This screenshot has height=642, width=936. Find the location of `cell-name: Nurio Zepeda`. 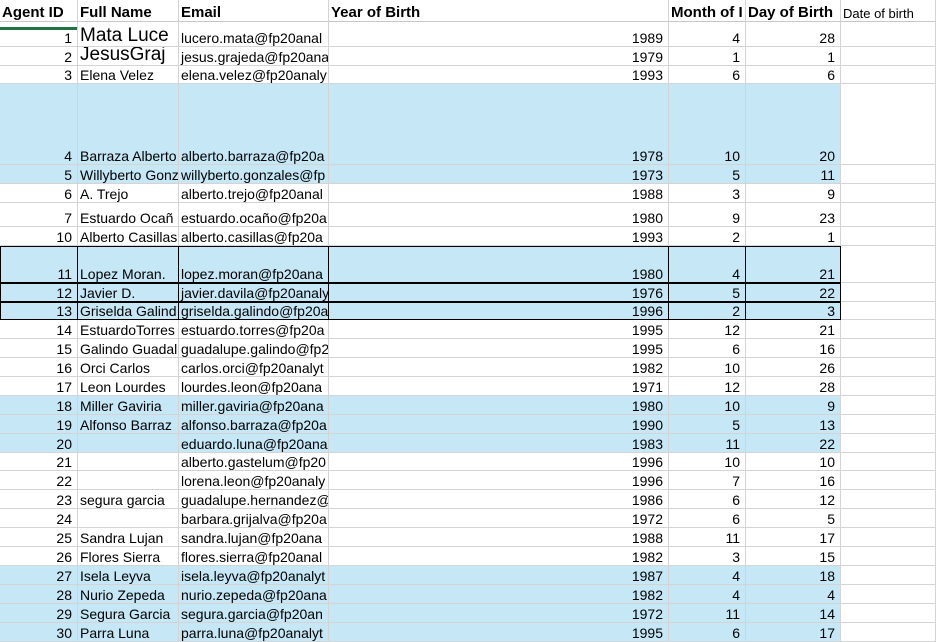

cell-name: Nurio Zepeda is located at coordinates (128, 594).